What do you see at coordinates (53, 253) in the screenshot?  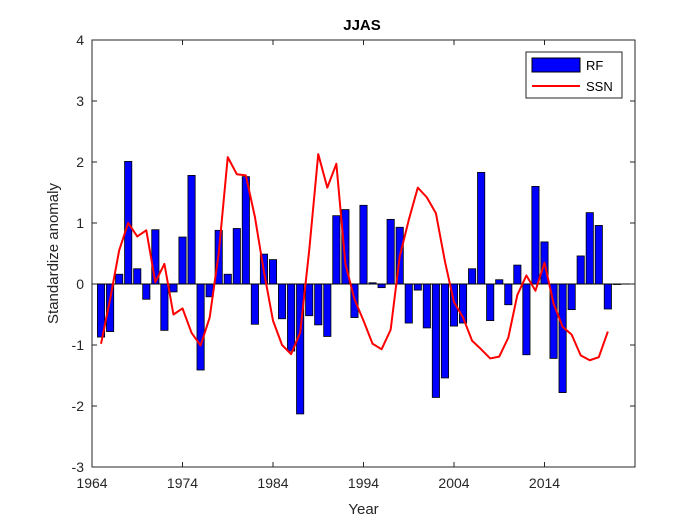 I see `y-axis-label: Standardize anomaly` at bounding box center [53, 253].